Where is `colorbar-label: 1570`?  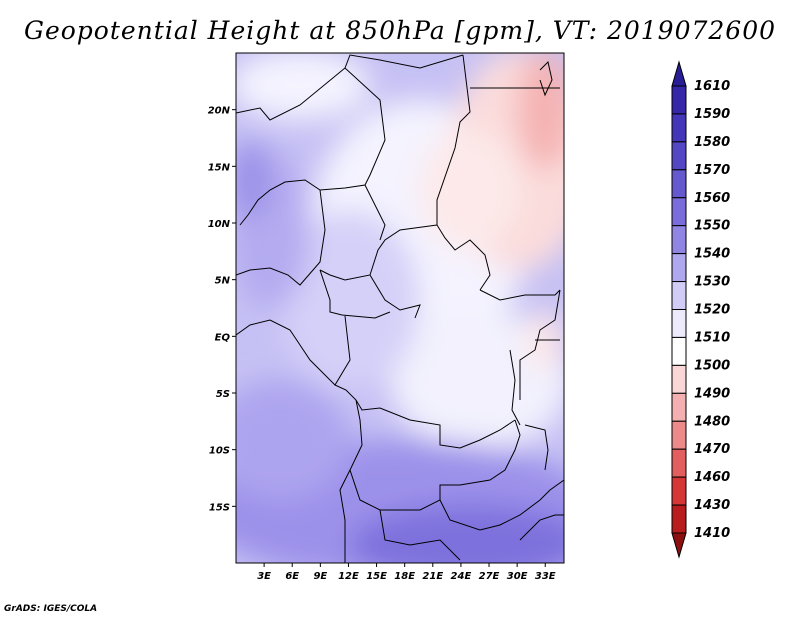 colorbar-label: 1570 is located at coordinates (712, 170).